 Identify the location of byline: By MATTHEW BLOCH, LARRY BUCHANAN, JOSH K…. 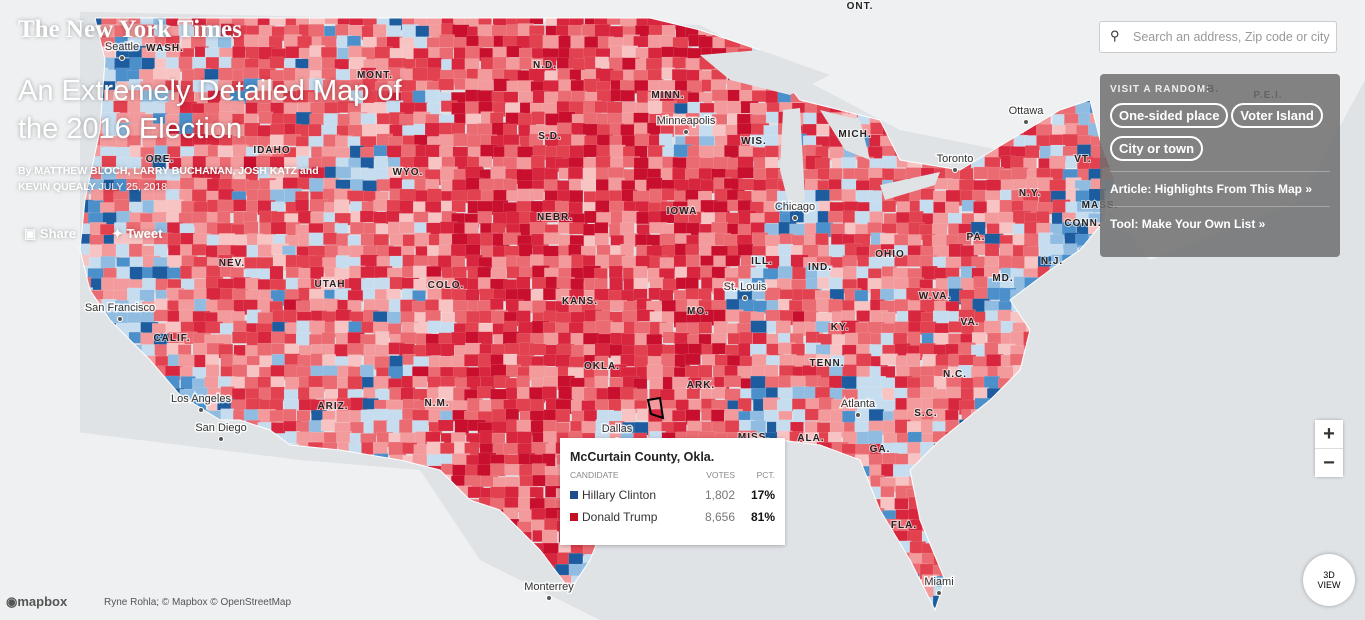
(173, 179).